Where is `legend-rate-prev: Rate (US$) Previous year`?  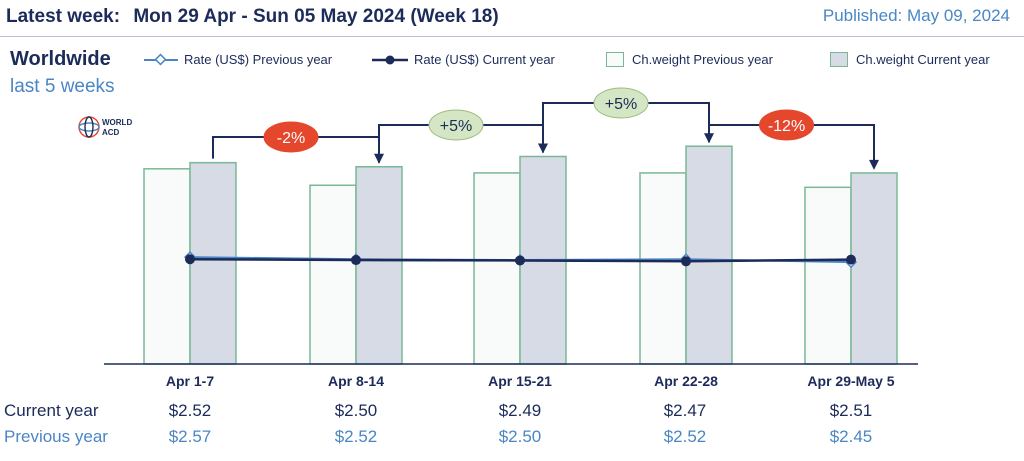
legend-rate-prev: Rate (US$) Previous year is located at coordinates (238, 59).